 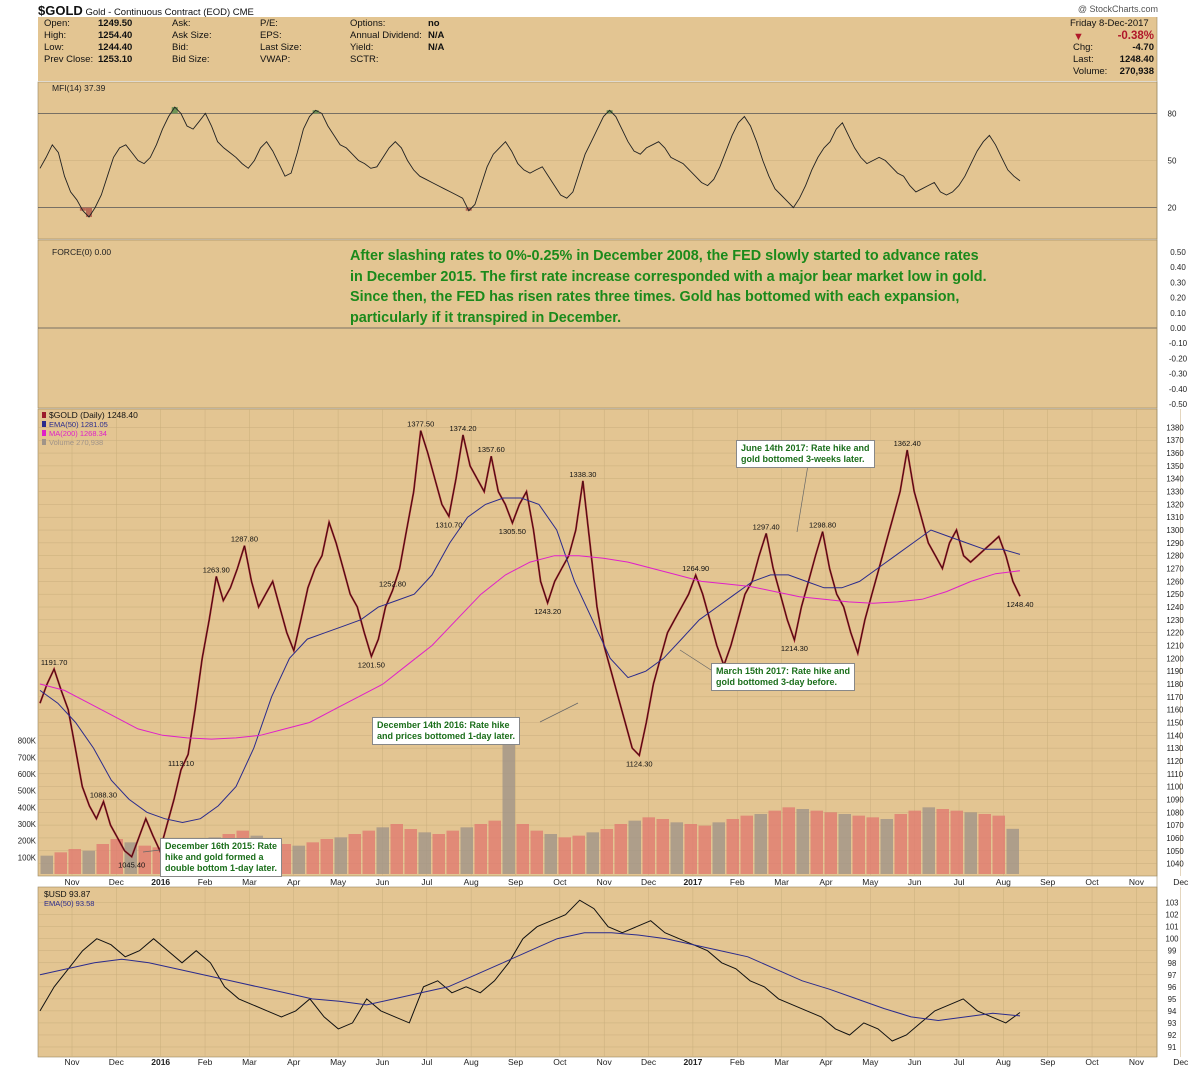 What do you see at coordinates (115, 47) in the screenshot?
I see `field-value: 1244.40` at bounding box center [115, 47].